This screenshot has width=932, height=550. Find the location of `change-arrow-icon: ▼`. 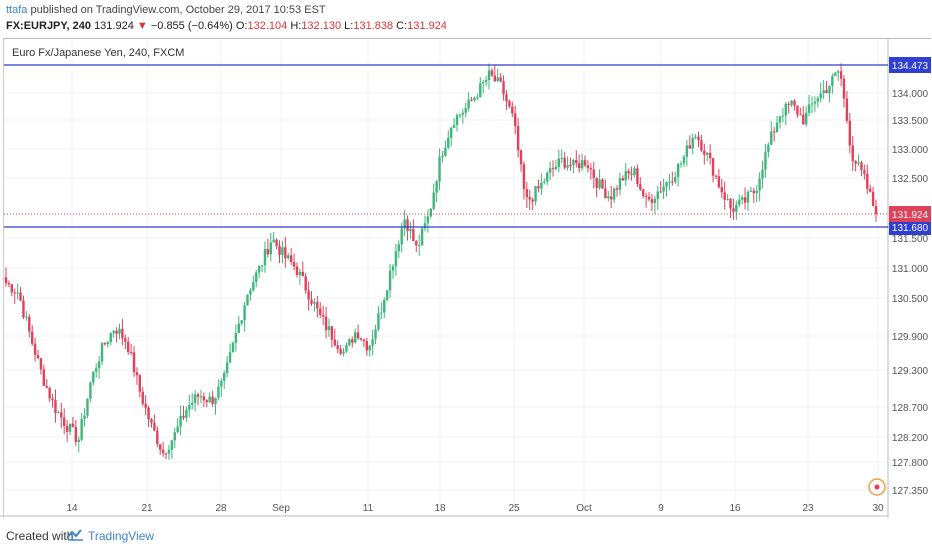

change-arrow-icon: ▼ is located at coordinates (142, 26).